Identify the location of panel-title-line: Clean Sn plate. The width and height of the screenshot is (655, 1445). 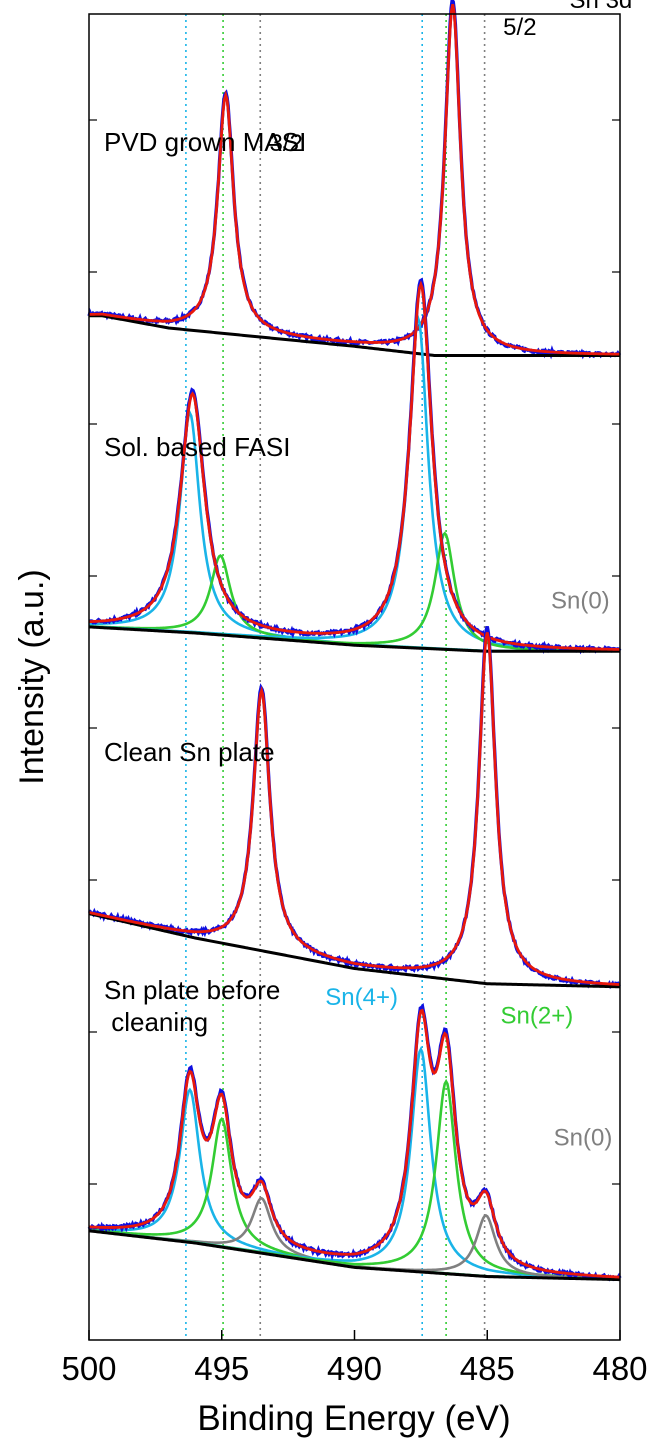
(189, 752).